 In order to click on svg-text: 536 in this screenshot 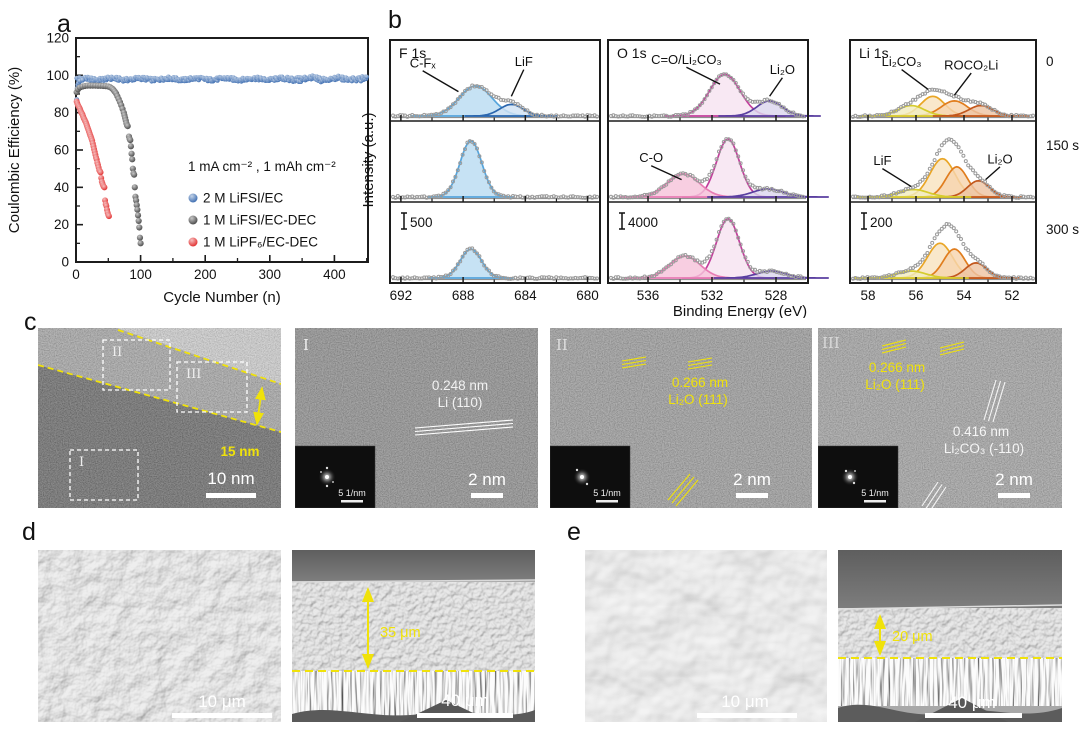, I will do `click(648, 295)`.